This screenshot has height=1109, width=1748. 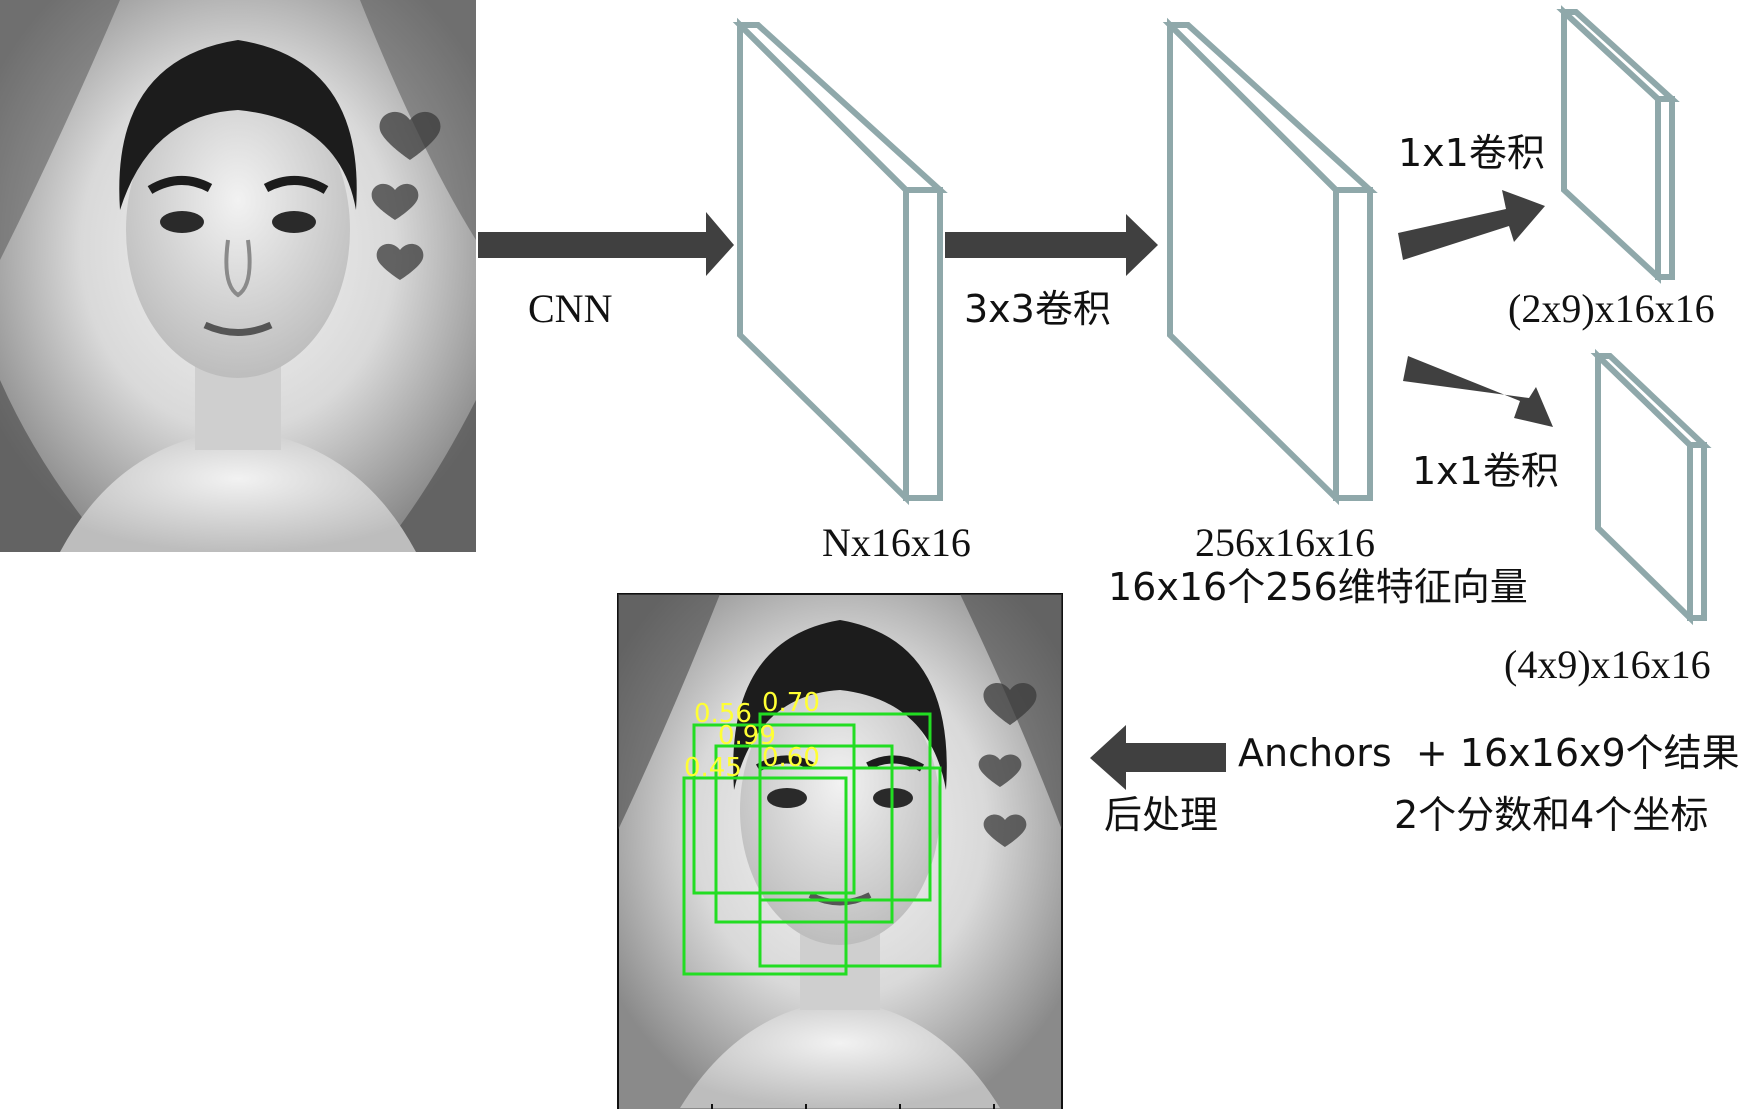 What do you see at coordinates (713, 768) in the screenshot?
I see `detection-score: 0.45` at bounding box center [713, 768].